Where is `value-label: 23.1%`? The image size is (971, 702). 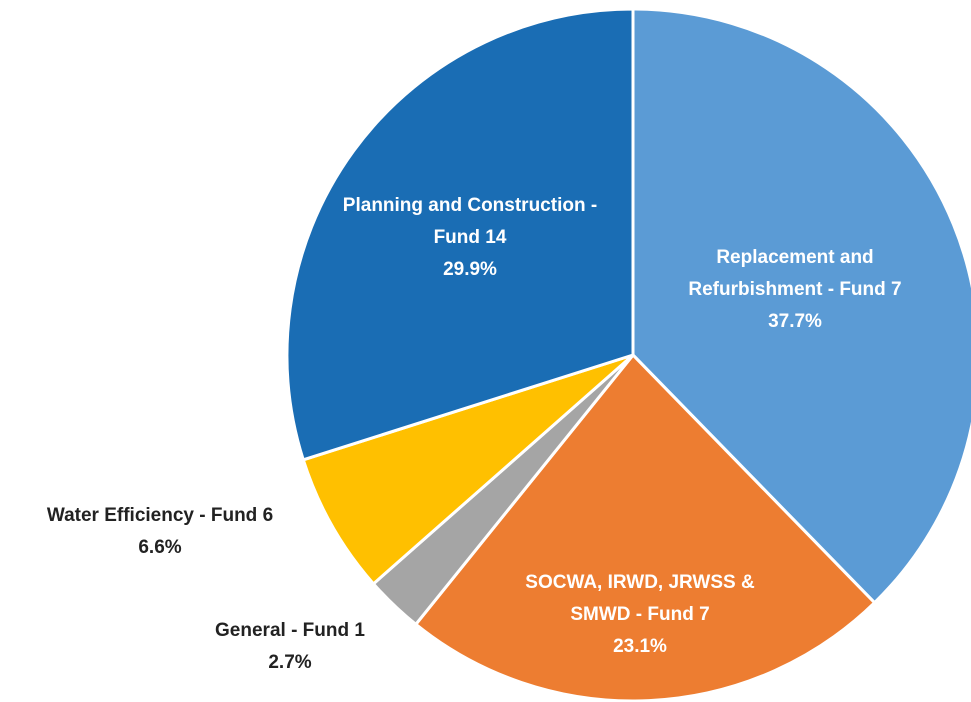
value-label: 23.1% is located at coordinates (640, 646).